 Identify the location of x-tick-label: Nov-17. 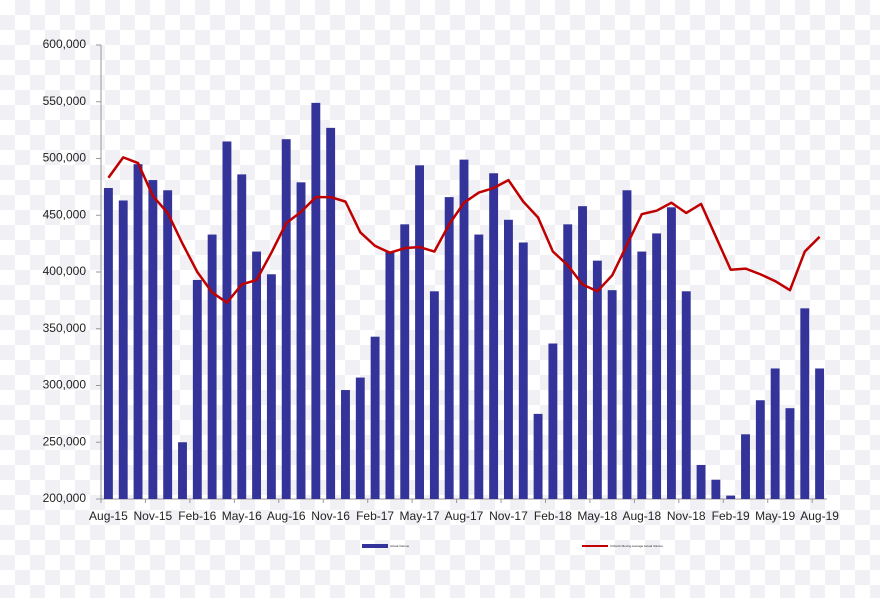
(508, 516).